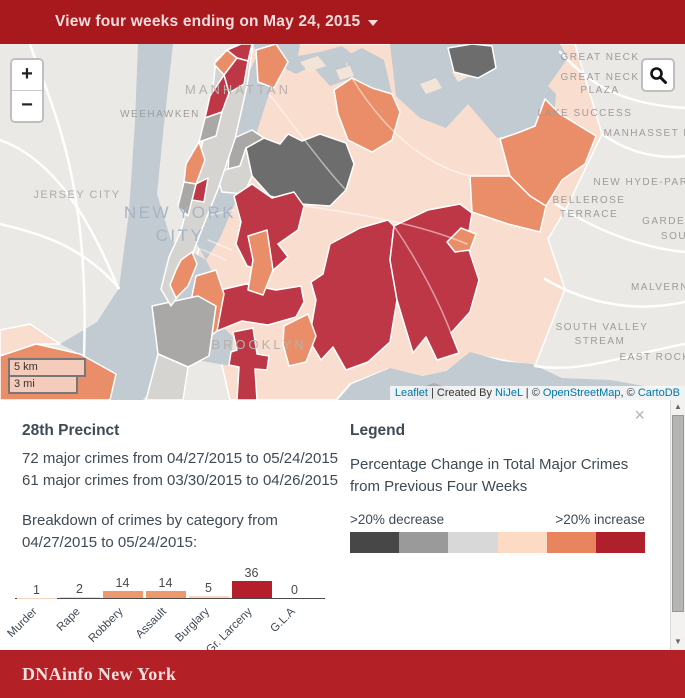 This screenshot has width=685, height=698. What do you see at coordinates (180, 235) in the screenshot?
I see `map-label-city: CITY` at bounding box center [180, 235].